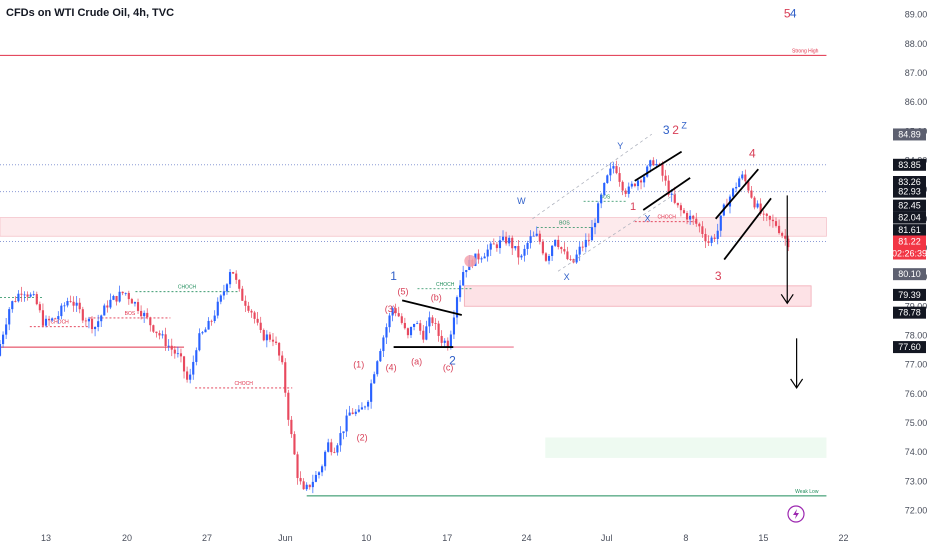 Image resolution: width=932 pixels, height=550 pixels. I want to click on wave-label-19: (4), so click(391, 367).